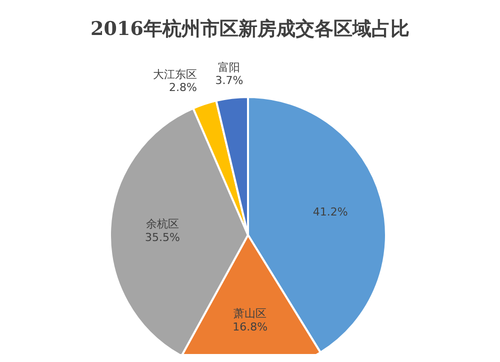  What do you see at coordinates (162, 237) in the screenshot?
I see `data-label: 35.5%` at bounding box center [162, 237].